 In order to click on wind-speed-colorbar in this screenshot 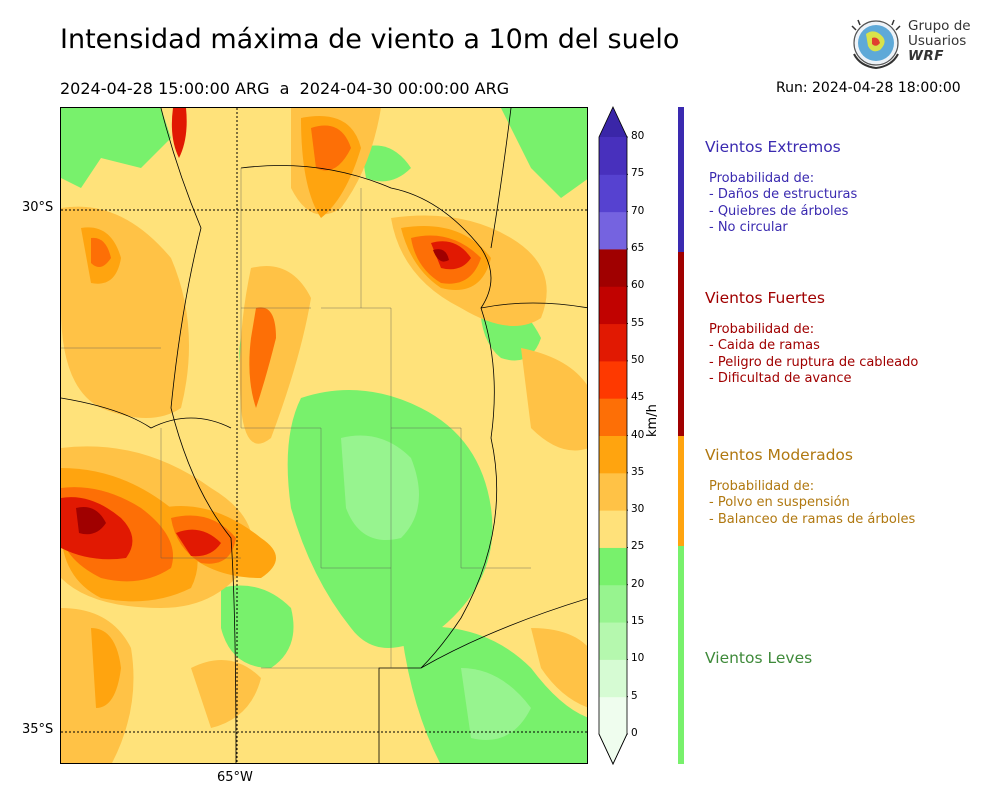, I will do `click(613, 435)`.